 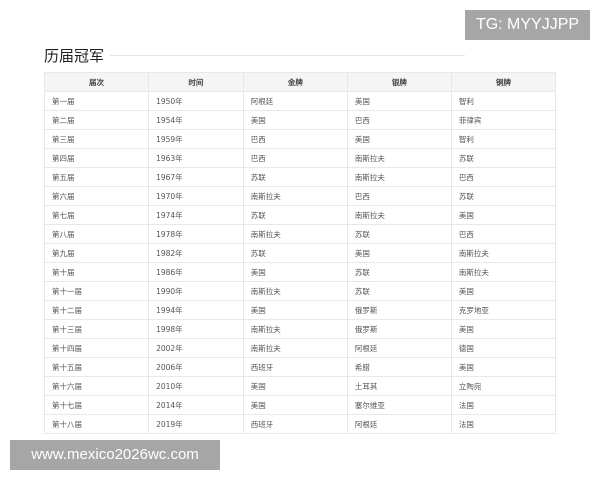 What do you see at coordinates (196, 101) in the screenshot?
I see `table-cell: 1950年` at bounding box center [196, 101].